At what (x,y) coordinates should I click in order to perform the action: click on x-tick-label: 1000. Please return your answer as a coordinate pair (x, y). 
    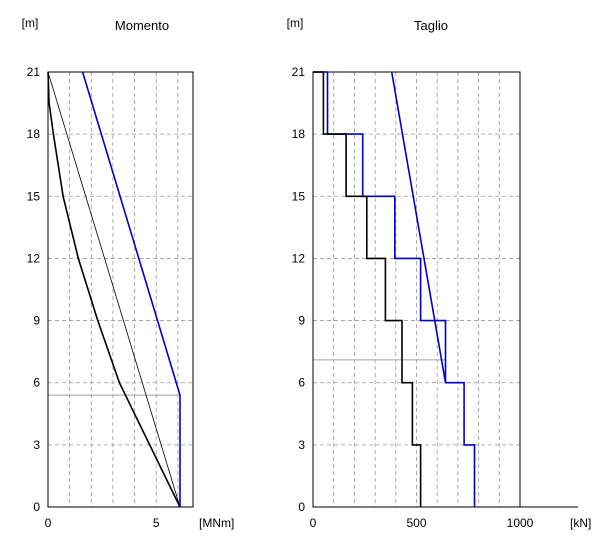
    Looking at the image, I should click on (520, 523).